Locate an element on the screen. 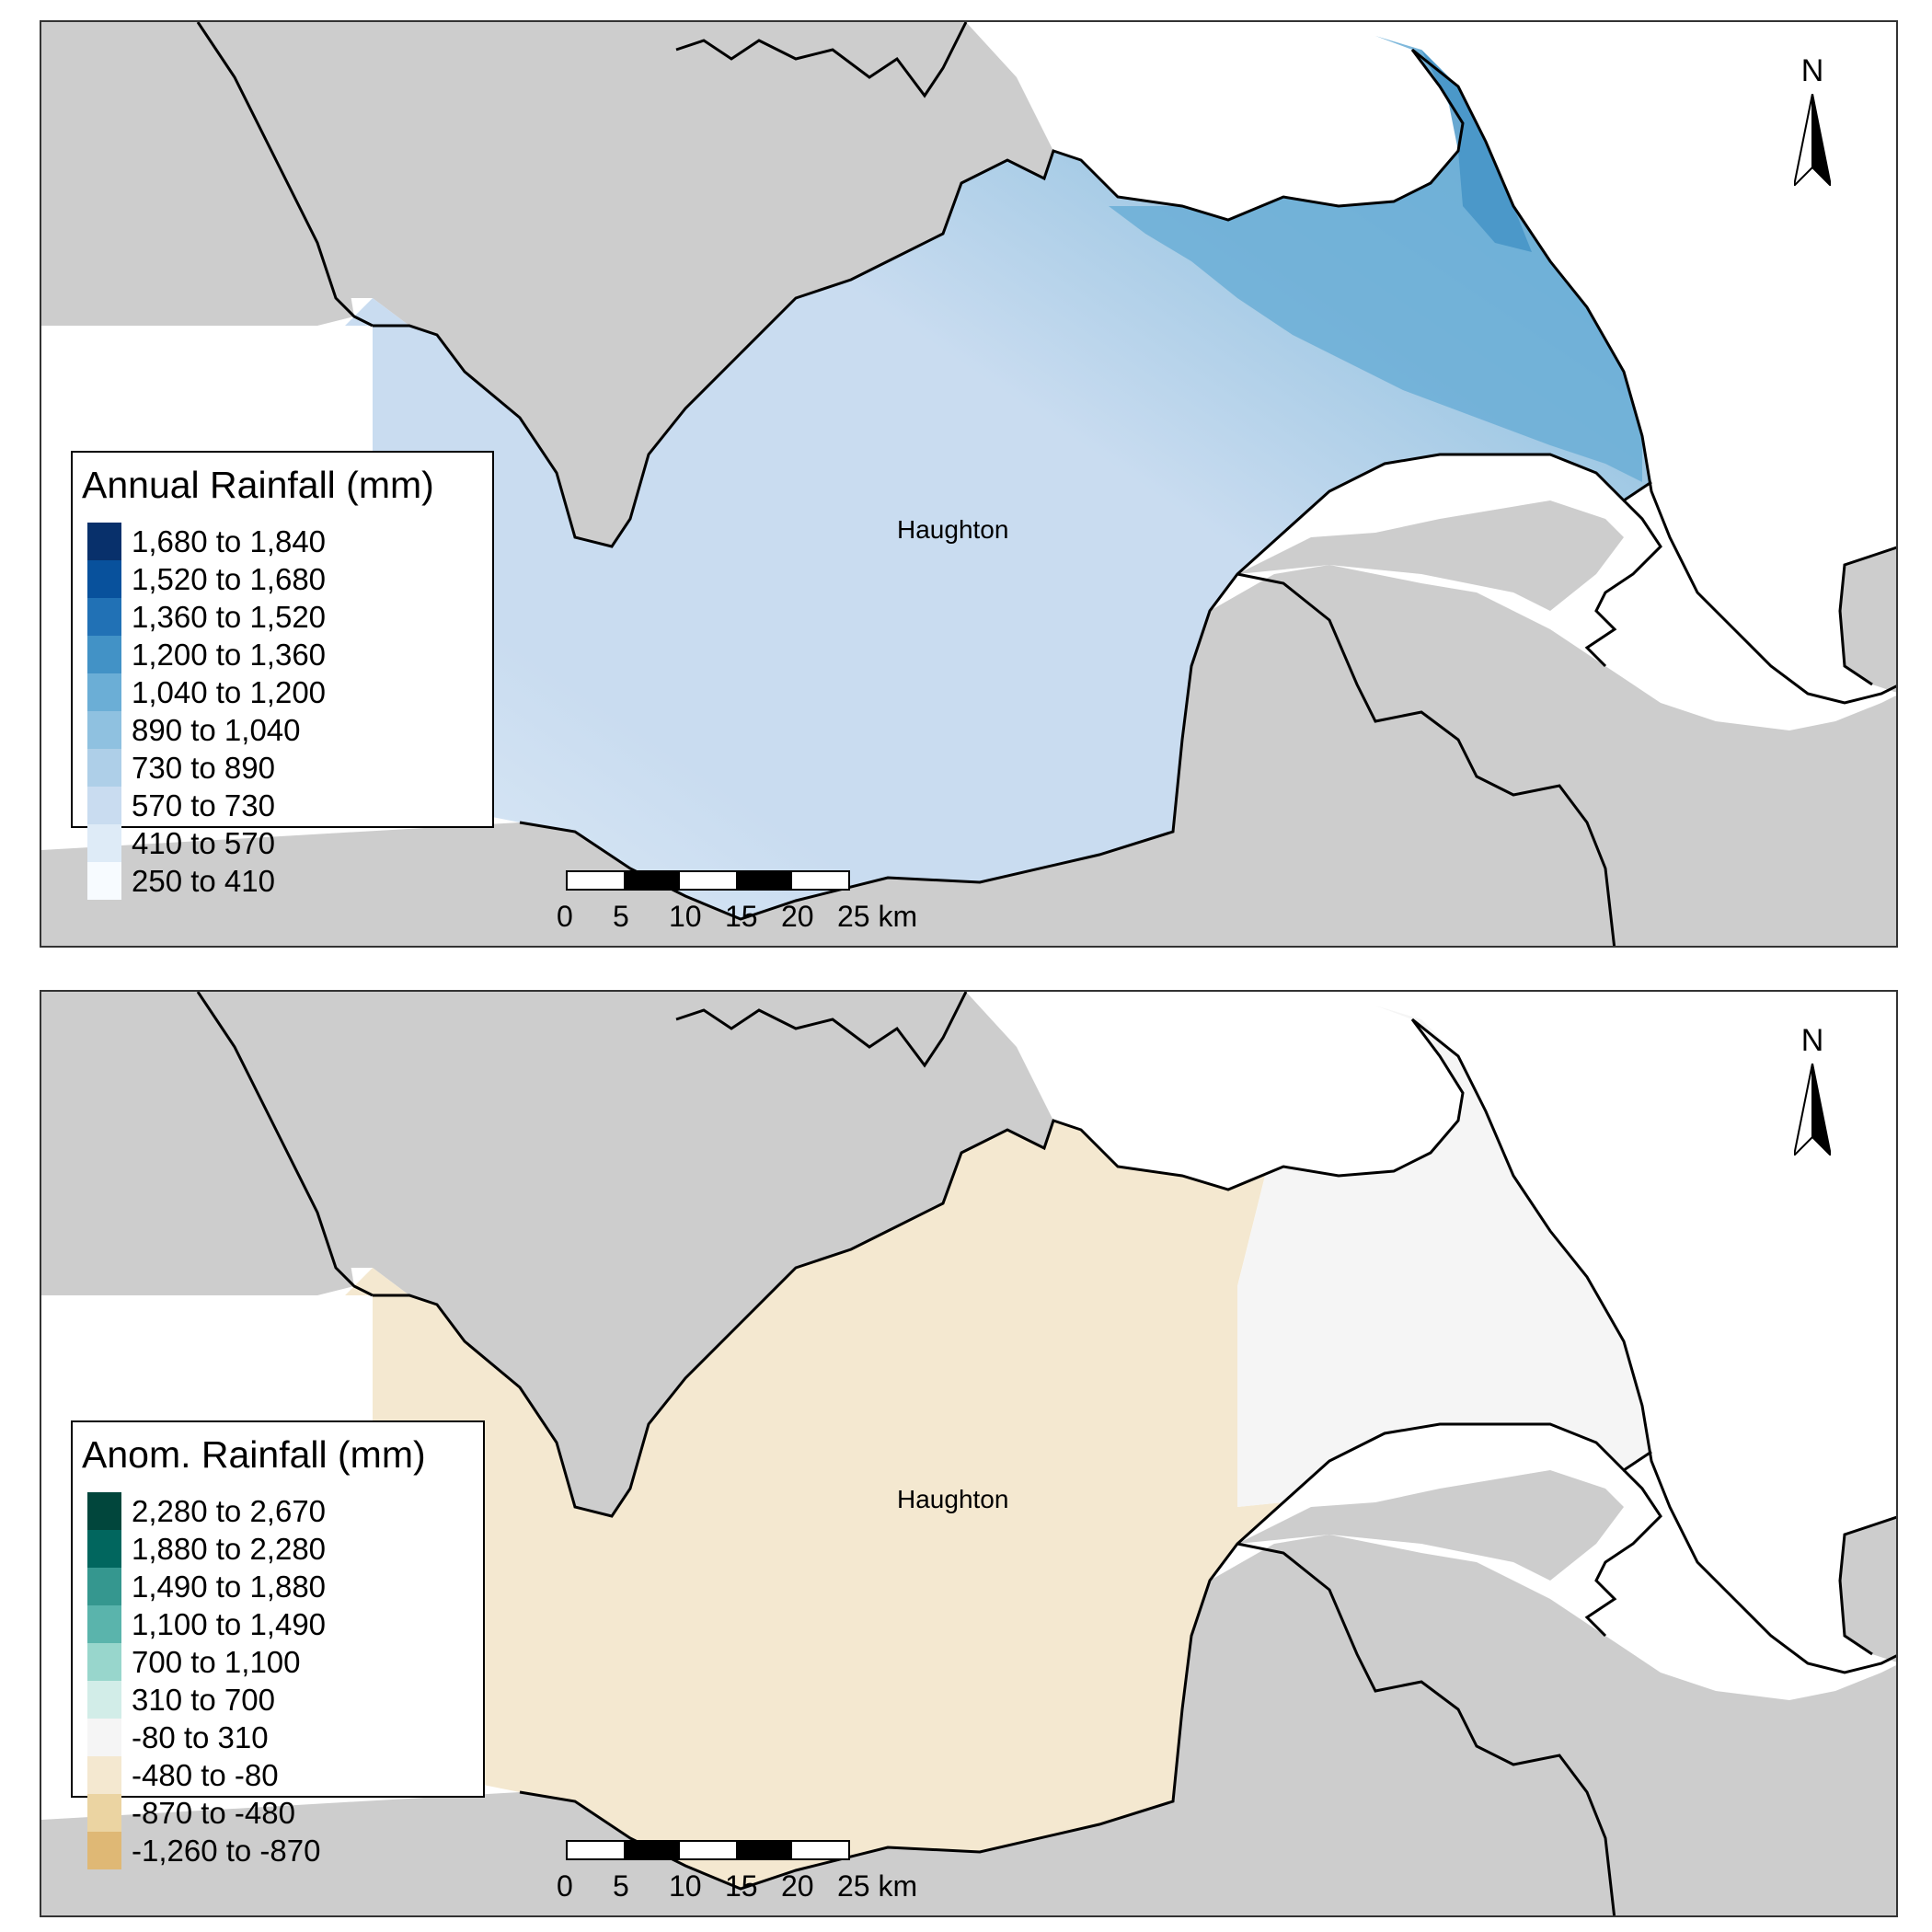 This screenshot has width=1932, height=1932. river-boundary-south is located at coordinates (1426, 1728).